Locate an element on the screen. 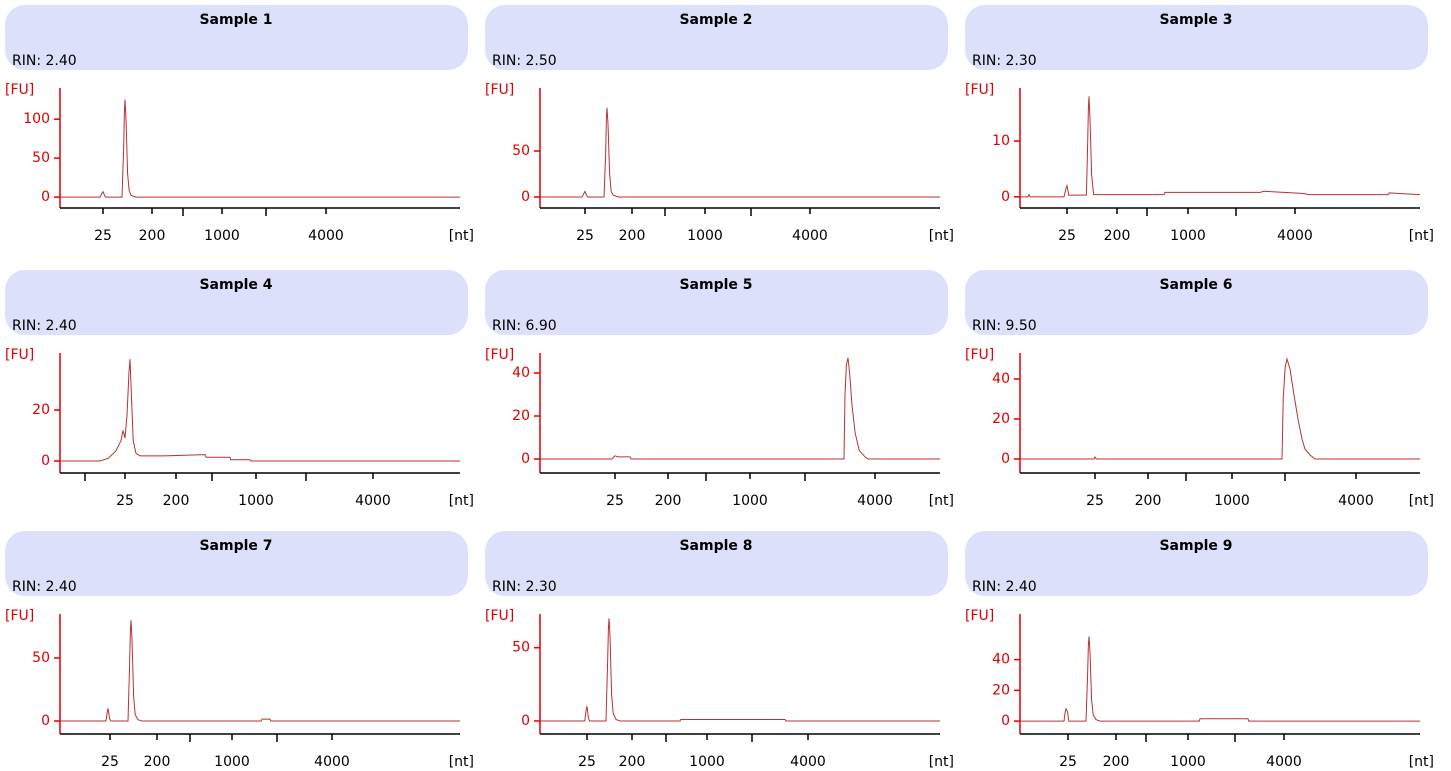 The image size is (1451, 771). panel-title: Sample 4 is located at coordinates (235, 285).